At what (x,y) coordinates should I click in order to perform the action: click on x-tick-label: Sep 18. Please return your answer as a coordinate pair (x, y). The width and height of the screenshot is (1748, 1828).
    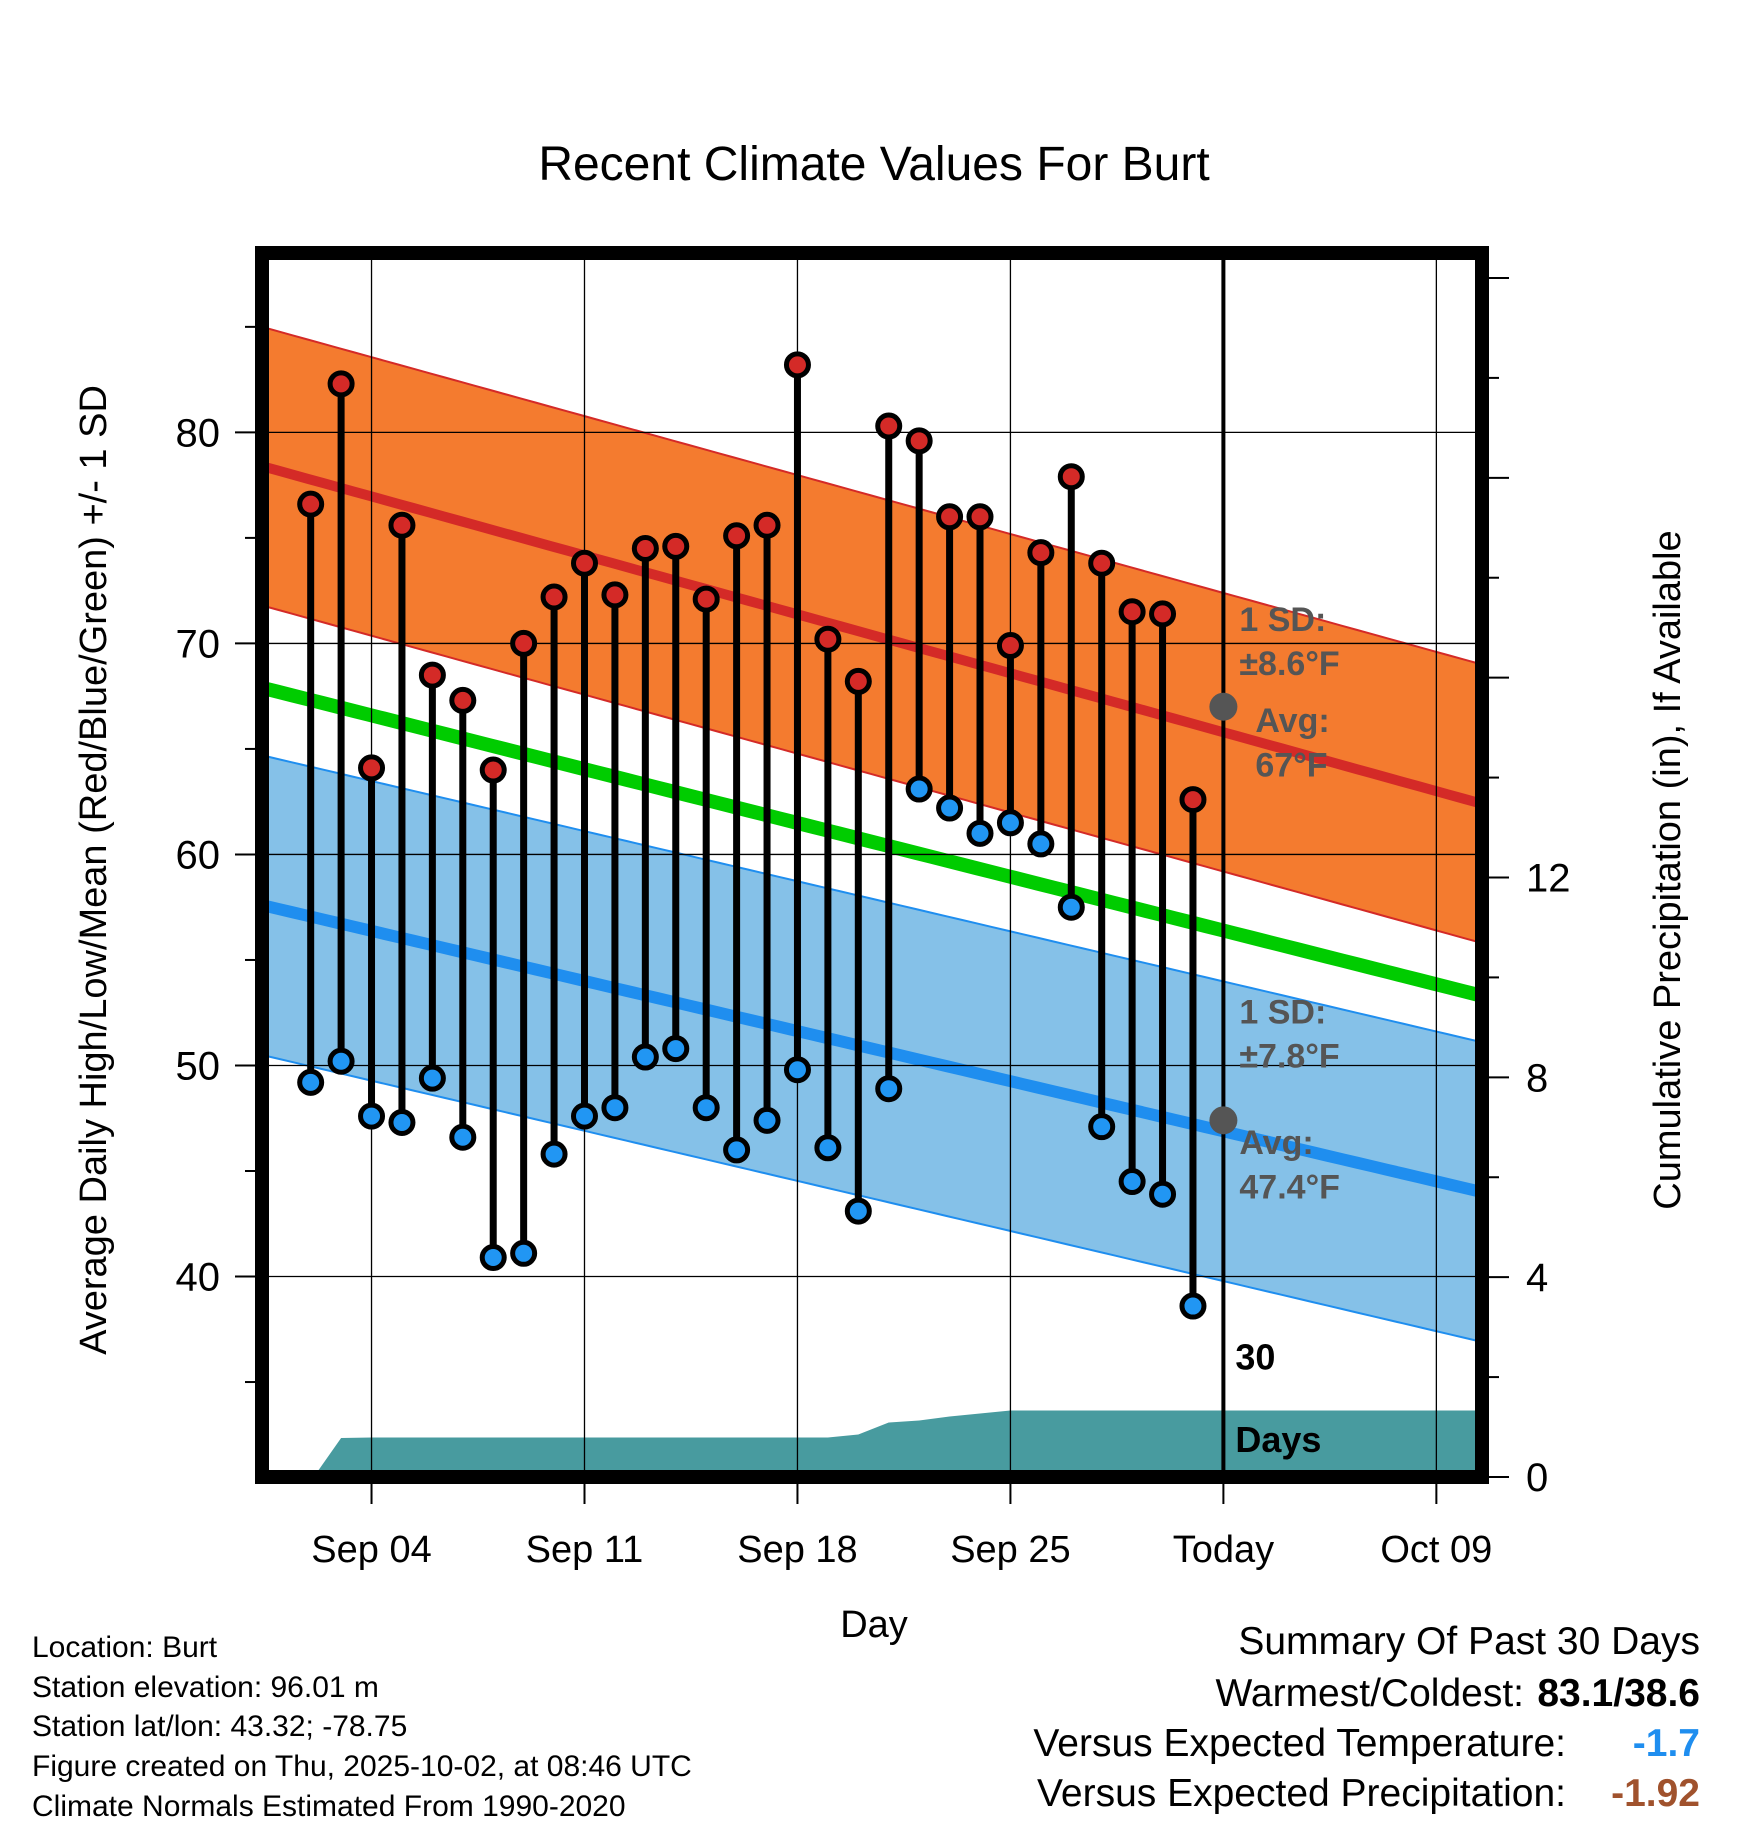
    Looking at the image, I should click on (797, 1550).